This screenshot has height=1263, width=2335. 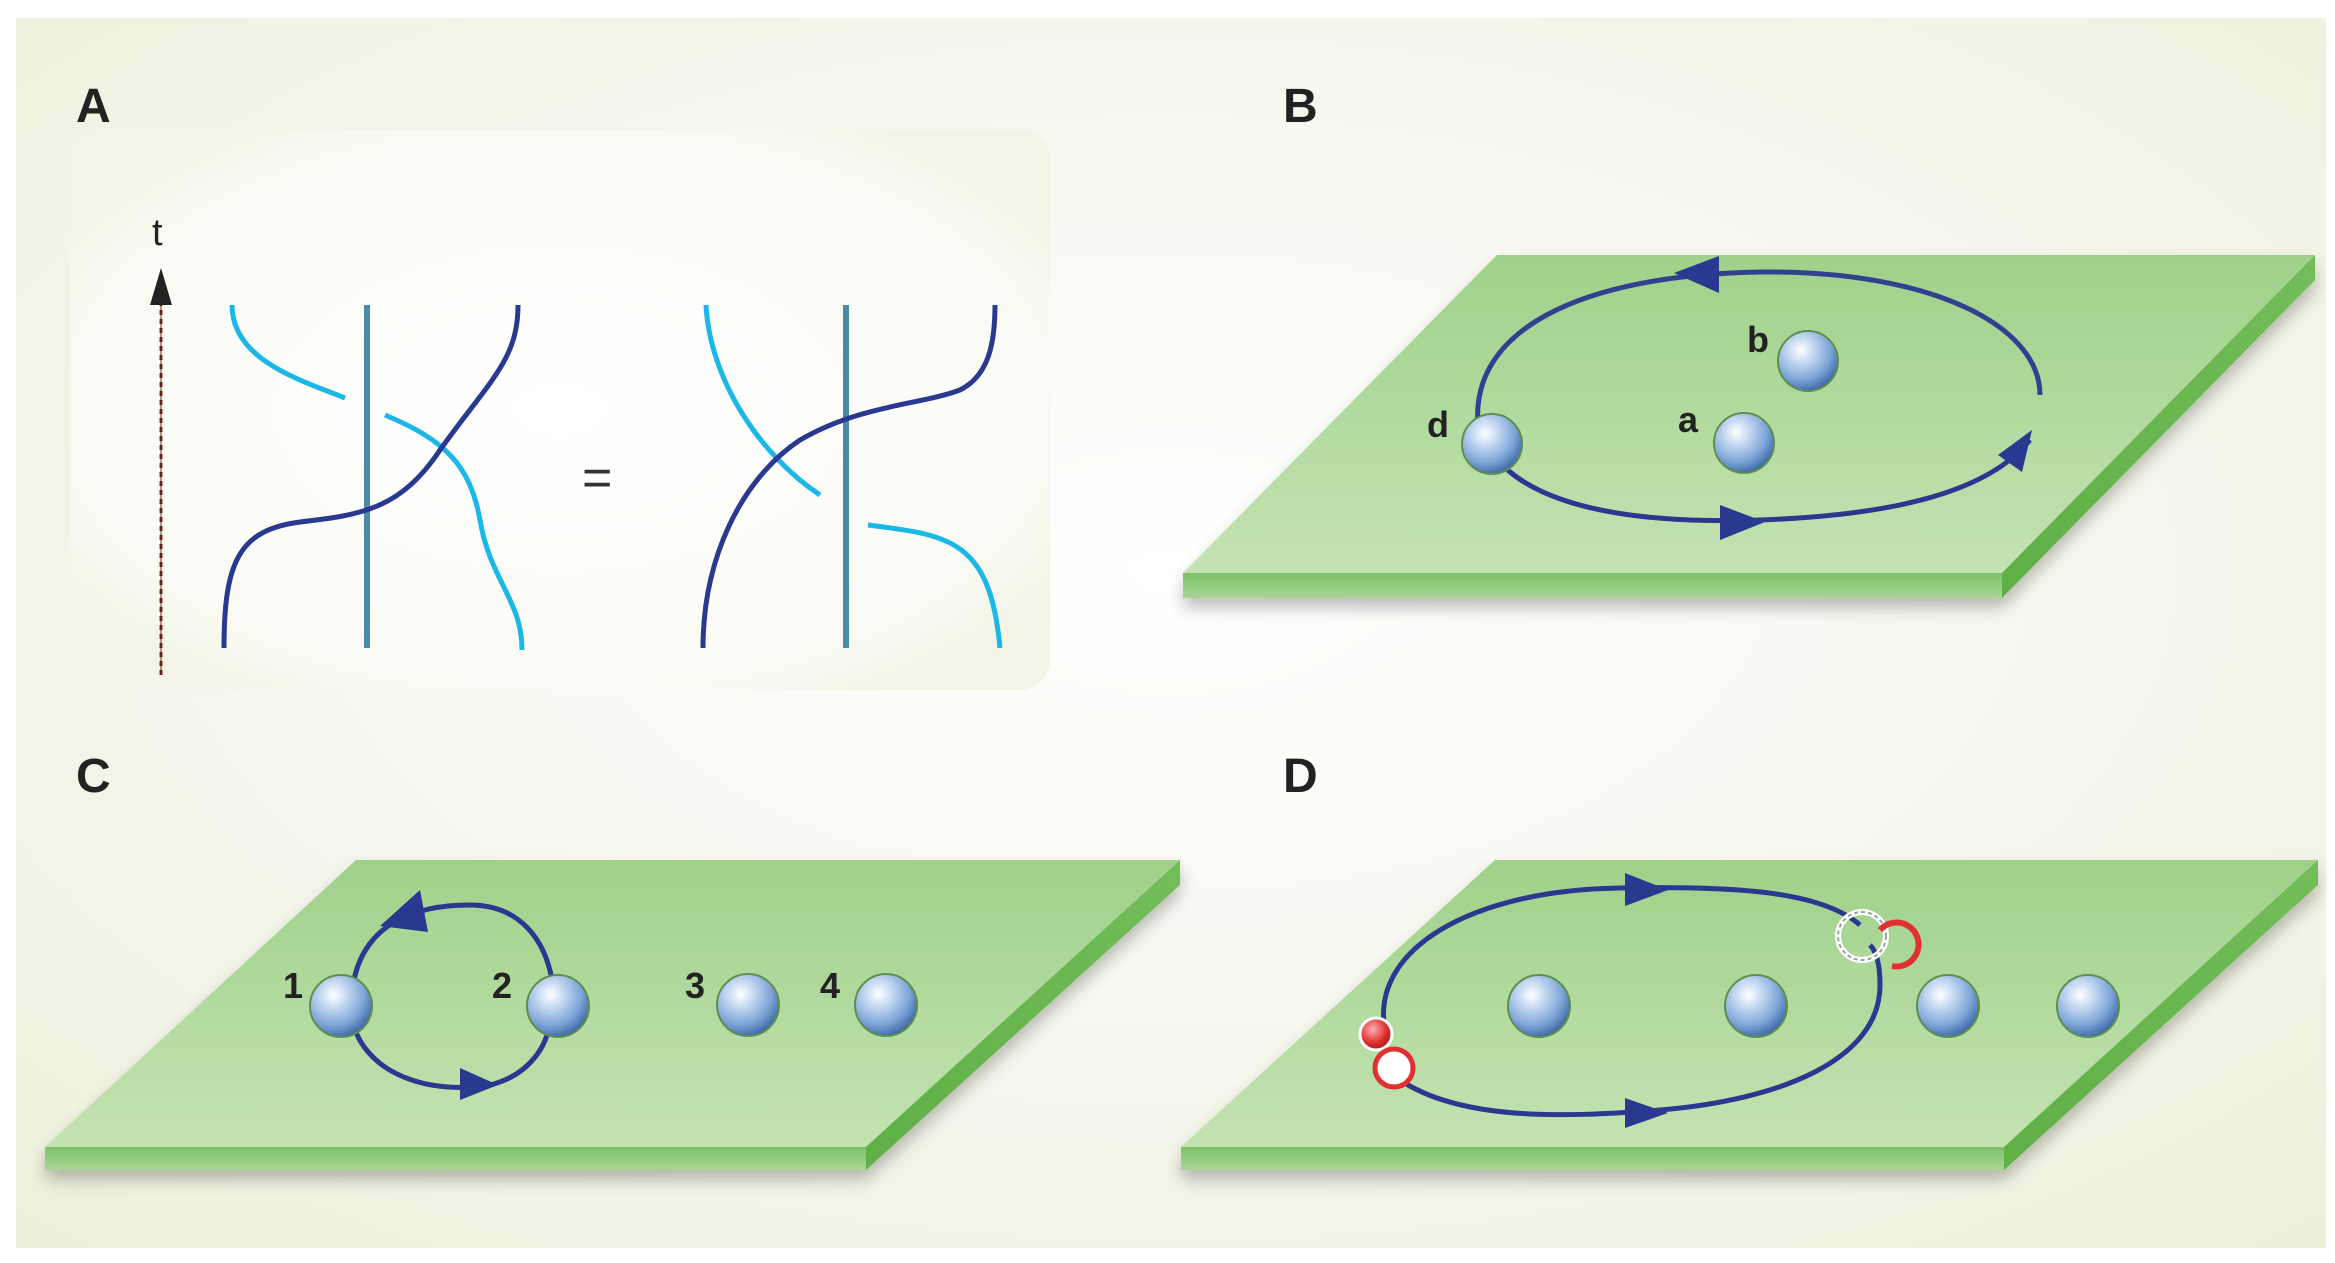 I want to click on loop-b-lower, so click(x=1753, y=474).